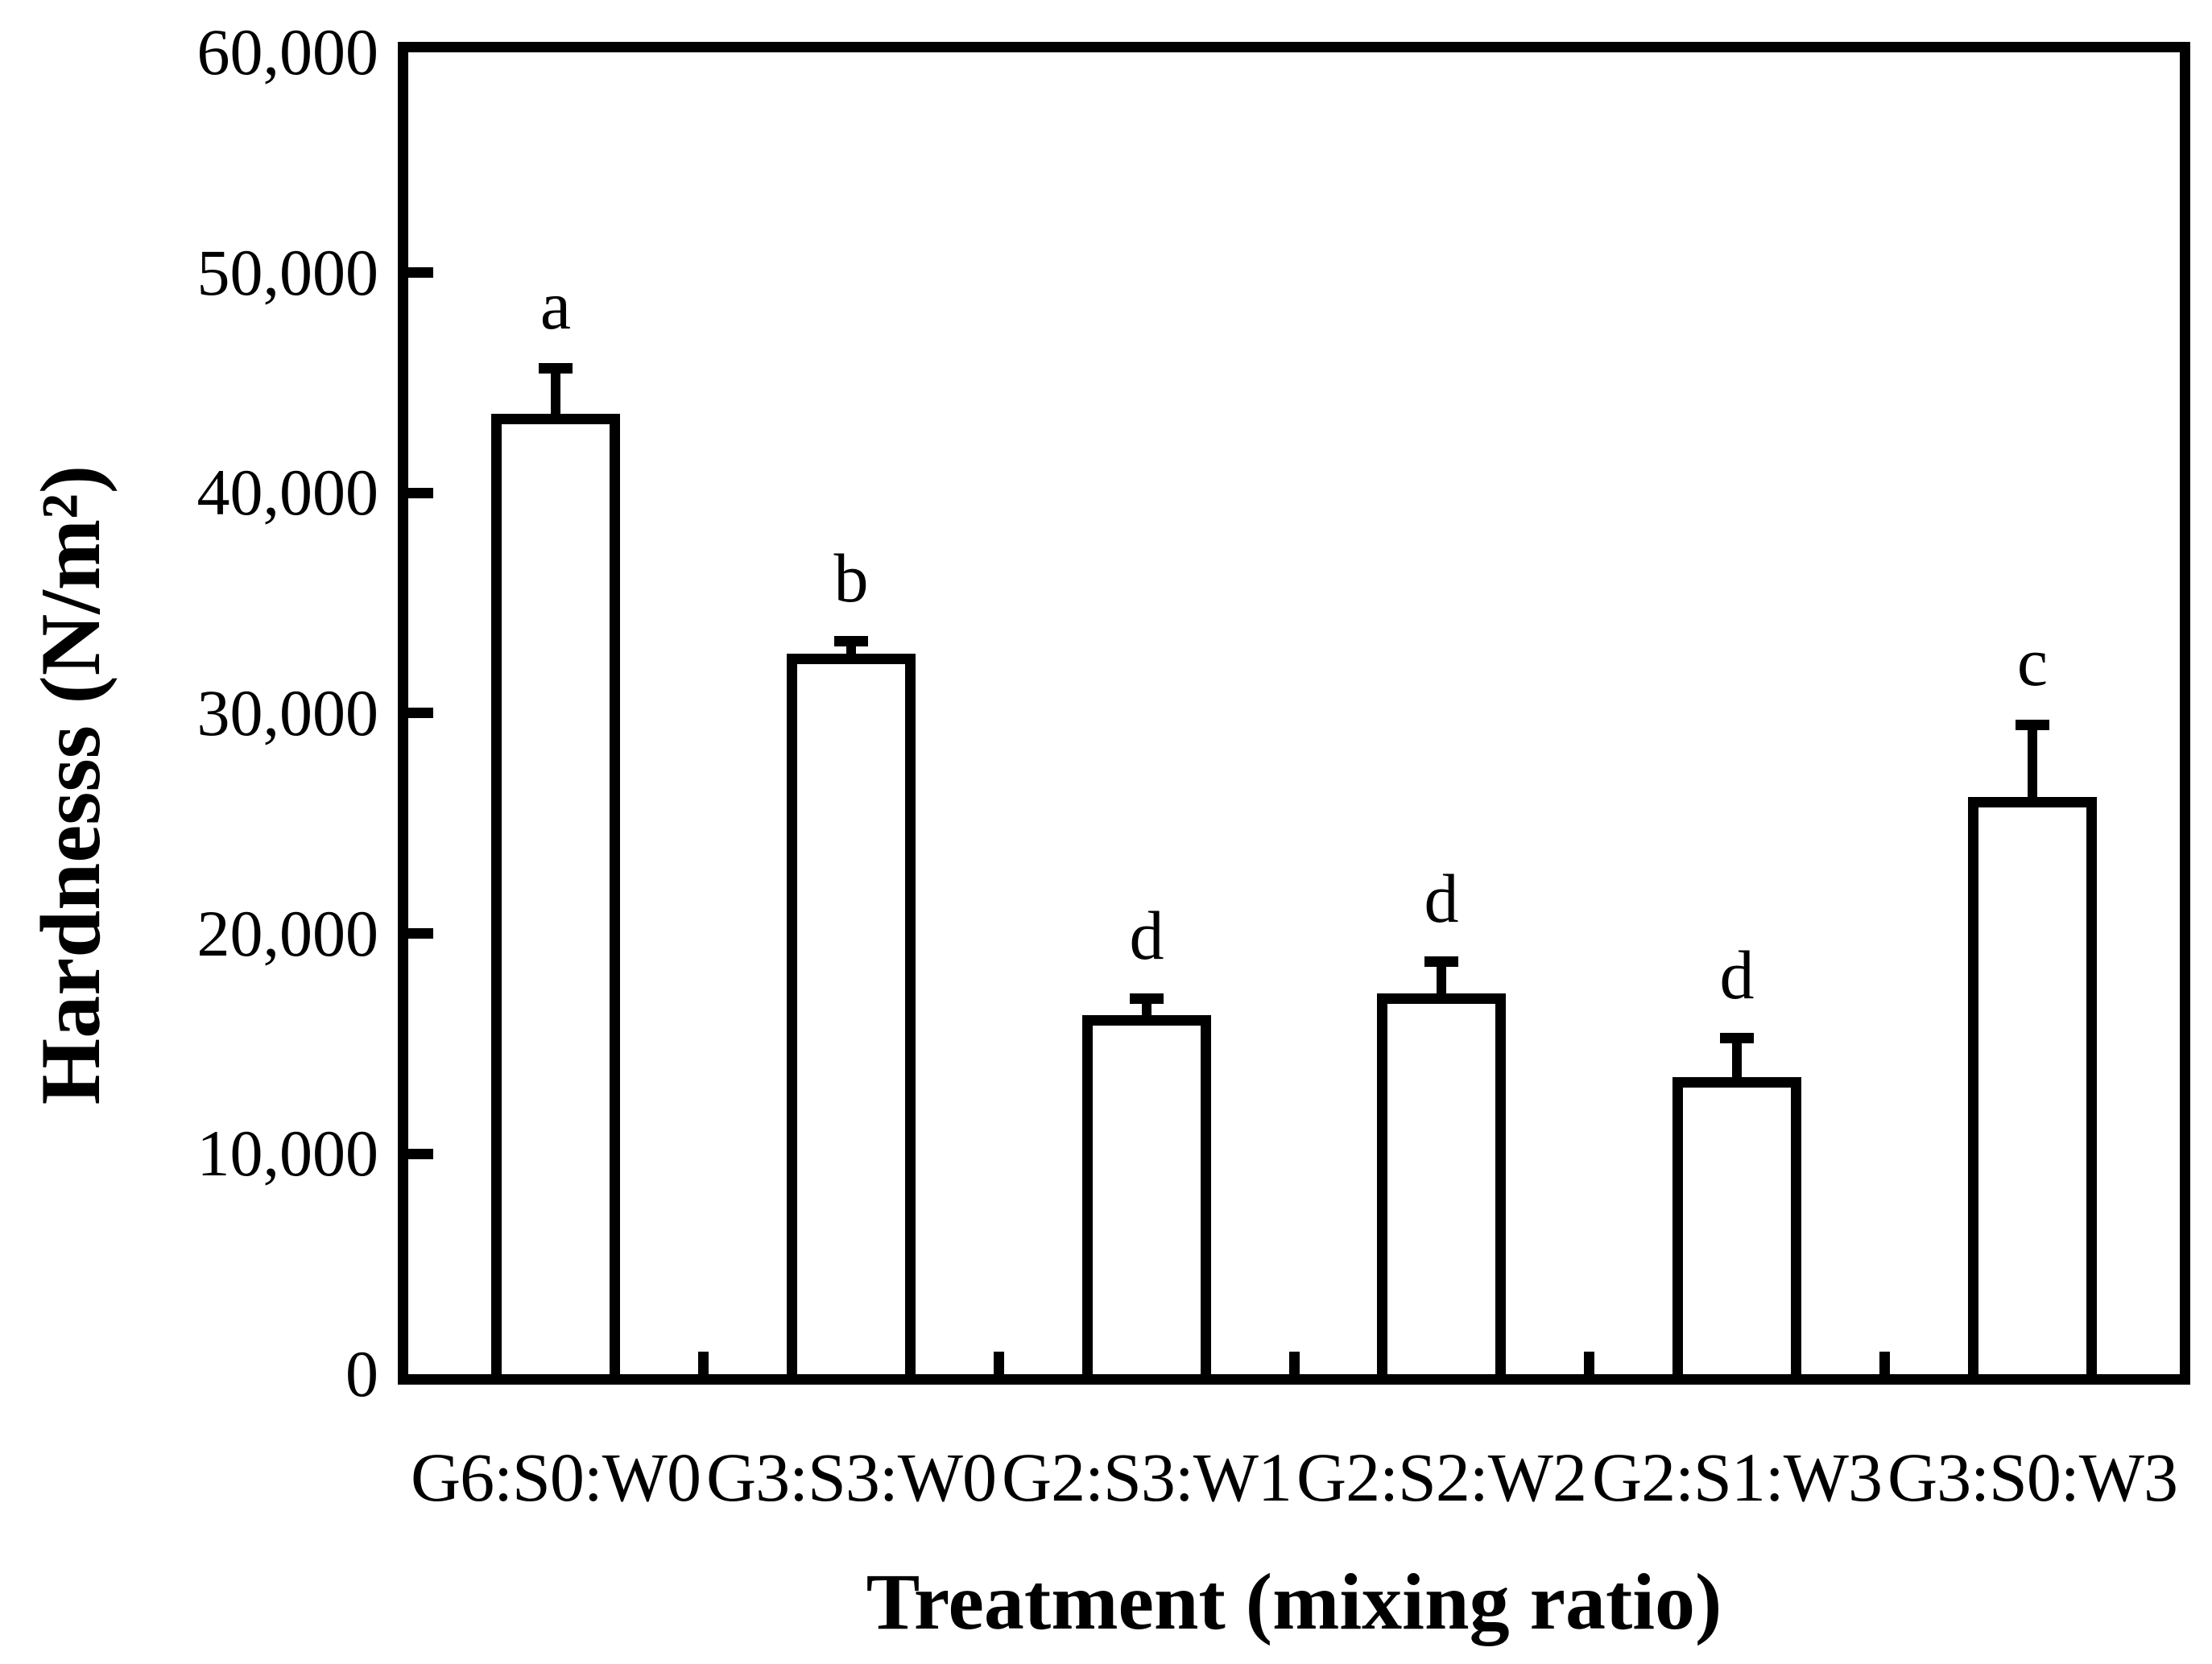  What do you see at coordinates (287, 52) in the screenshot?
I see `y-tick-label: 60,000` at bounding box center [287, 52].